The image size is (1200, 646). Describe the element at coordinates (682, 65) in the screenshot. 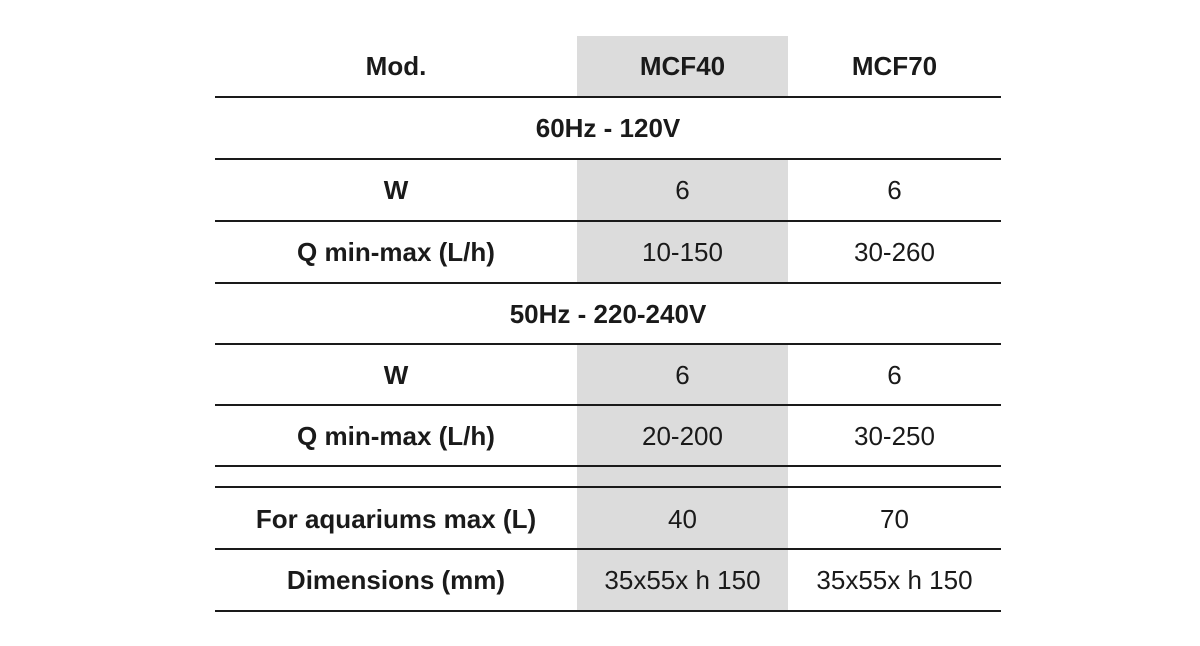

I see `header-model-a: MCF40` at that location.